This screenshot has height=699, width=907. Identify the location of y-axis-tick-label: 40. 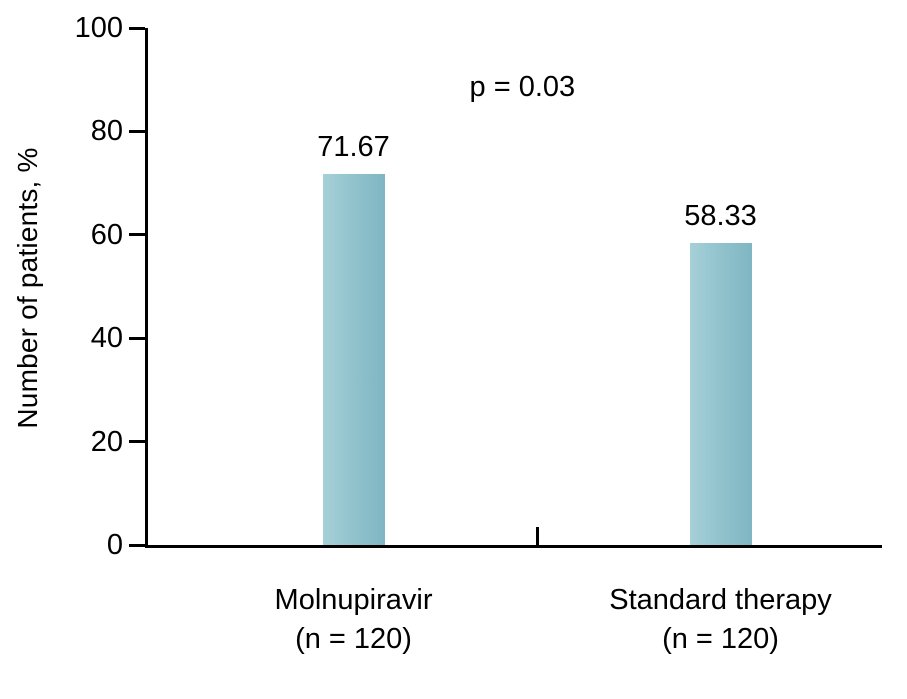
(106, 338).